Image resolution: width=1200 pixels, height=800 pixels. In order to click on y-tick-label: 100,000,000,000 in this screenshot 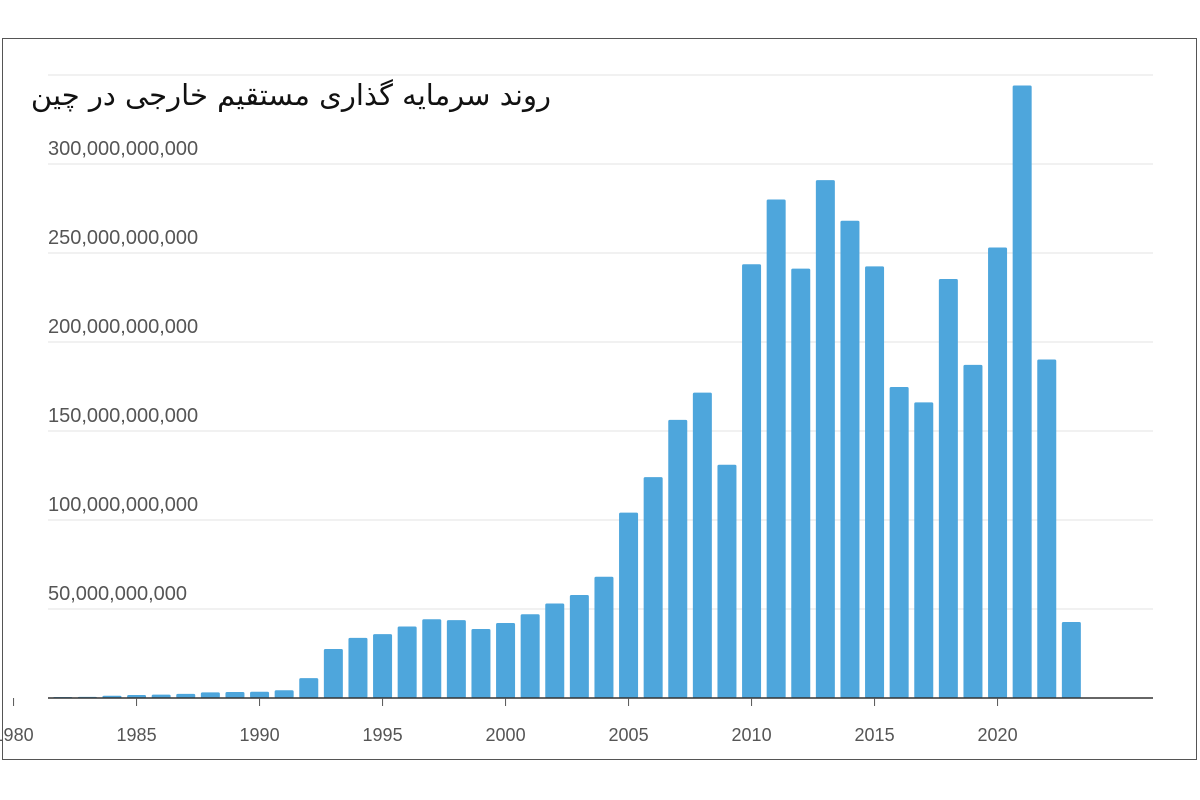, I will do `click(123, 505)`.